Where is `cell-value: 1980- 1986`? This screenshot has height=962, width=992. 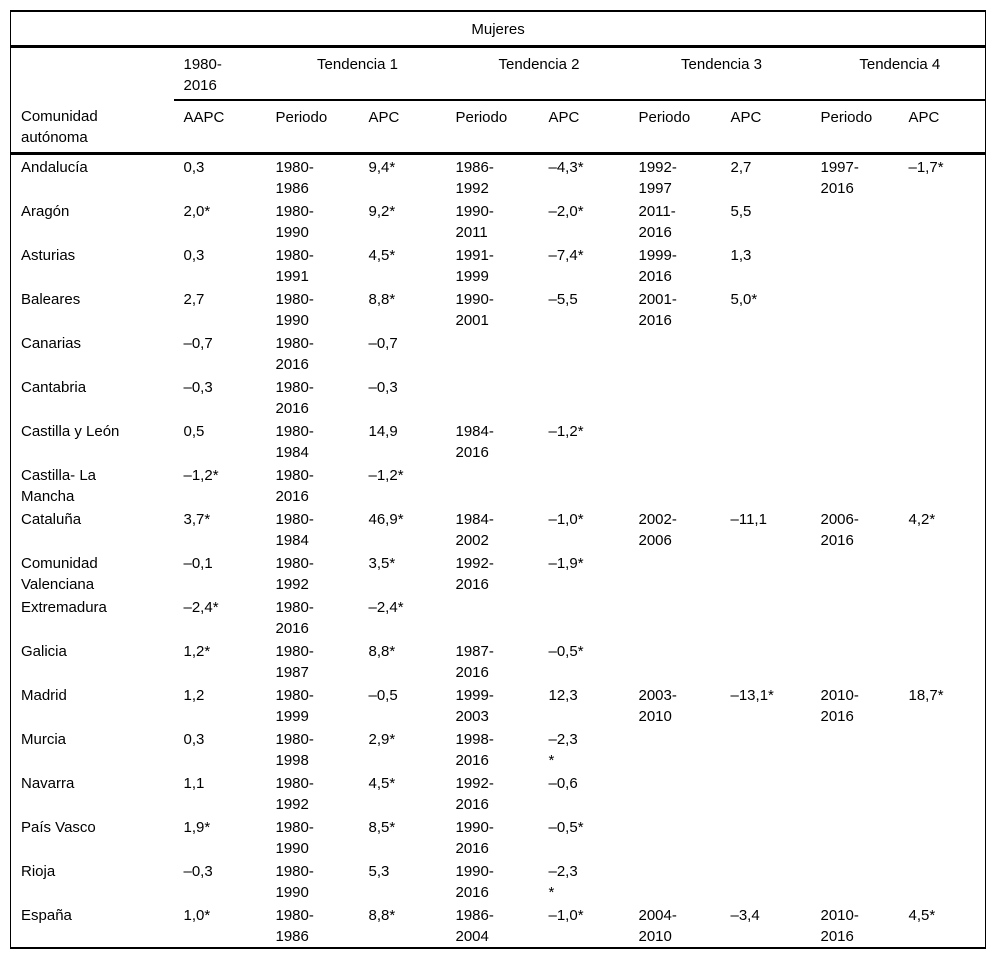
cell-value: 1980- 1986 is located at coordinates (294, 178).